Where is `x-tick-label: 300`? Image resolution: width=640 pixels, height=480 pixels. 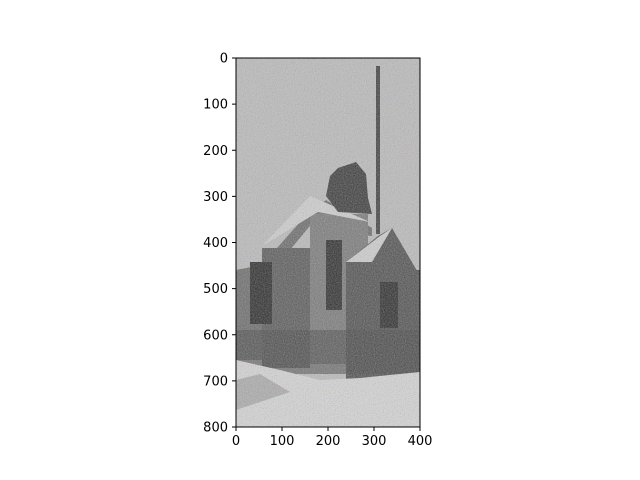
x-tick-label: 300 is located at coordinates (374, 441).